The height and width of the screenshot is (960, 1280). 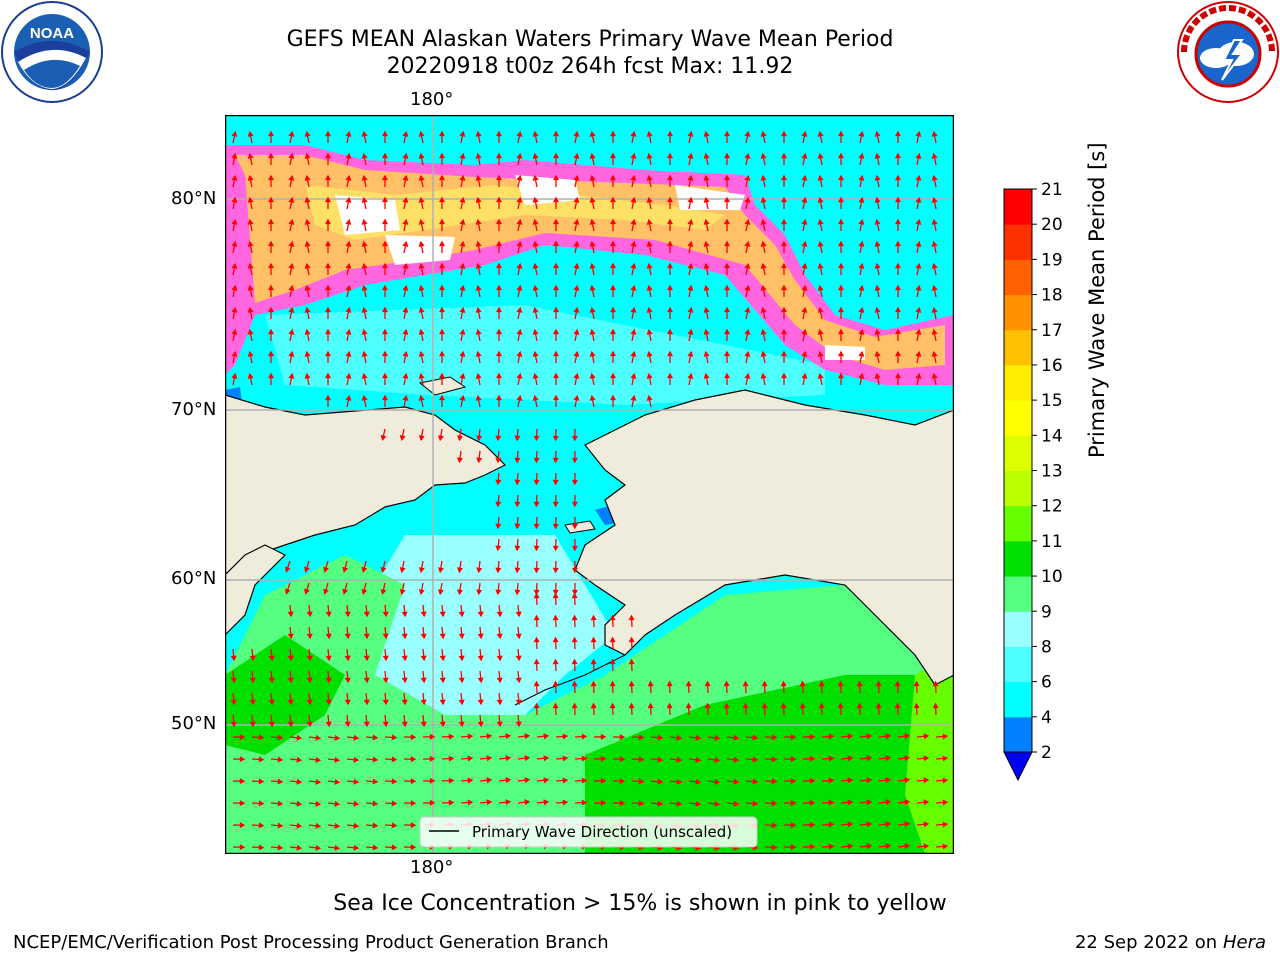 What do you see at coordinates (588, 832) in the screenshot?
I see `legend-box: Primary Wave Direction (unscaled)` at bounding box center [588, 832].